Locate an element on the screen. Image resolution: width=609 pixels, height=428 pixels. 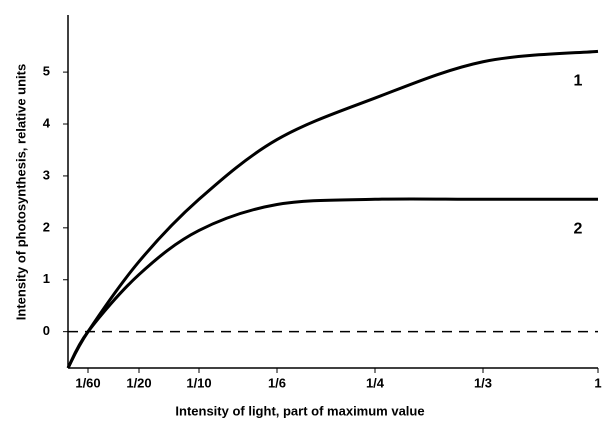
x-tick-label: 1/10 is located at coordinates (198, 382).